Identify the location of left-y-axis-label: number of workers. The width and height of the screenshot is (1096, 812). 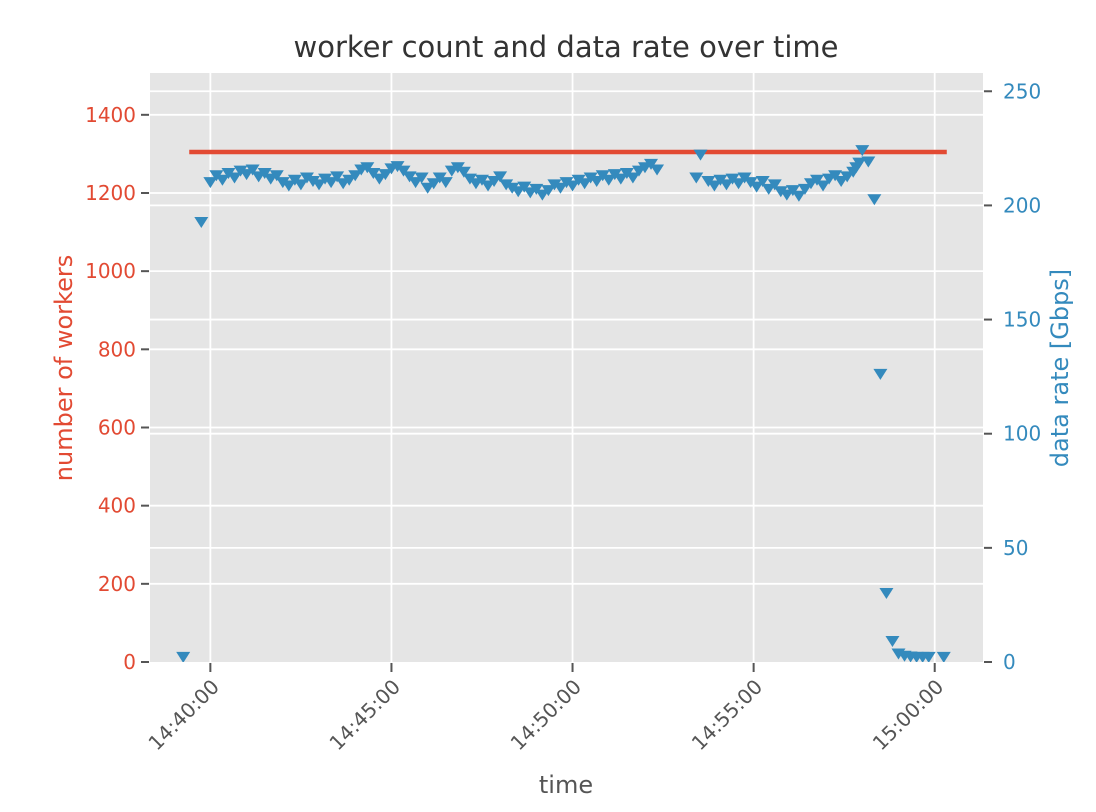
(64, 368).